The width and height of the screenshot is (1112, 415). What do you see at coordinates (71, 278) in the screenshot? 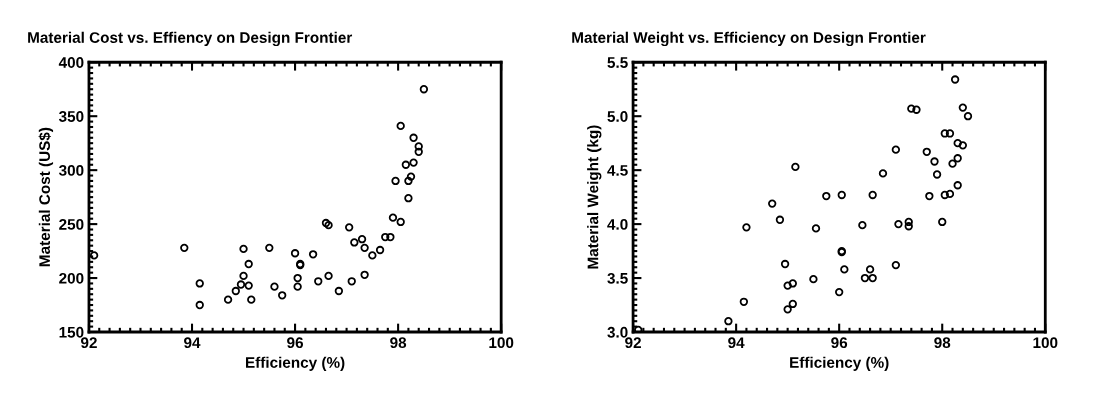
I see `y-tick-label: 200` at bounding box center [71, 278].